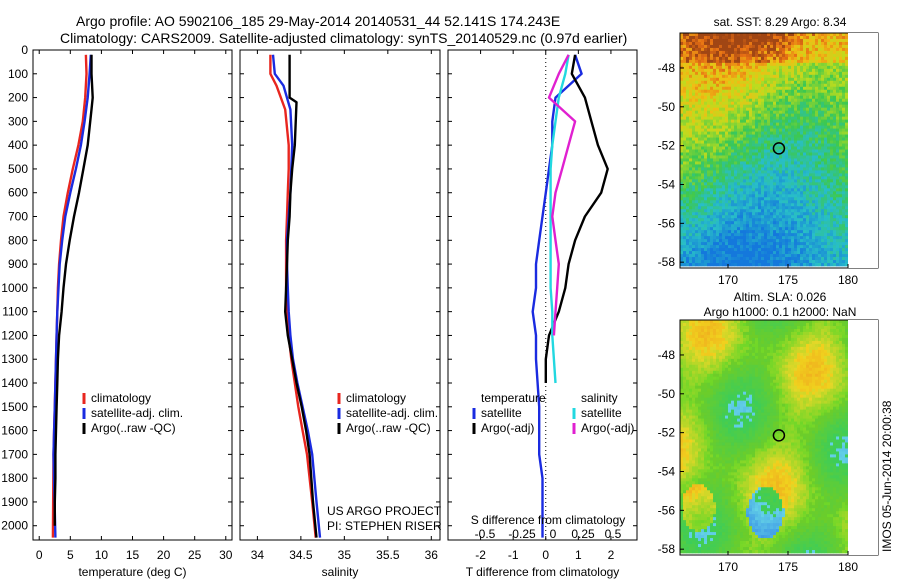  What do you see at coordinates (18, 74) in the screenshot?
I see `depth-tick-label: 100` at bounding box center [18, 74].